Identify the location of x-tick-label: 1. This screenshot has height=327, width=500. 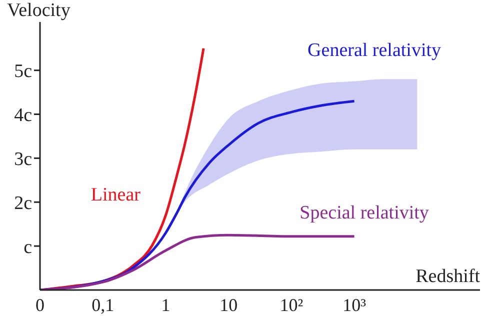
(165, 304).